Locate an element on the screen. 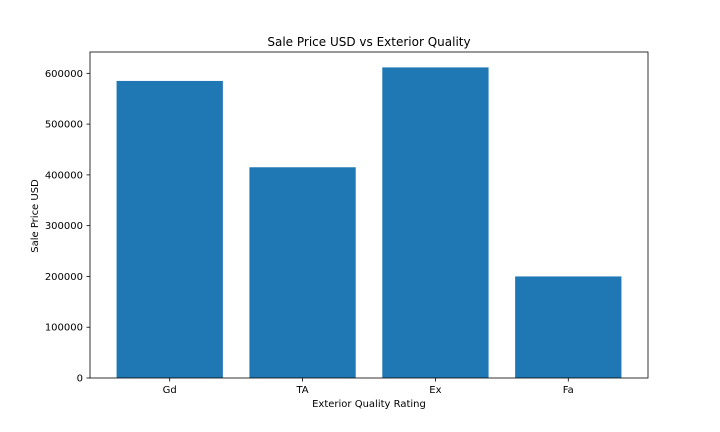 This screenshot has height=432, width=720. y-axis-label: Sale Price USD is located at coordinates (35, 216).